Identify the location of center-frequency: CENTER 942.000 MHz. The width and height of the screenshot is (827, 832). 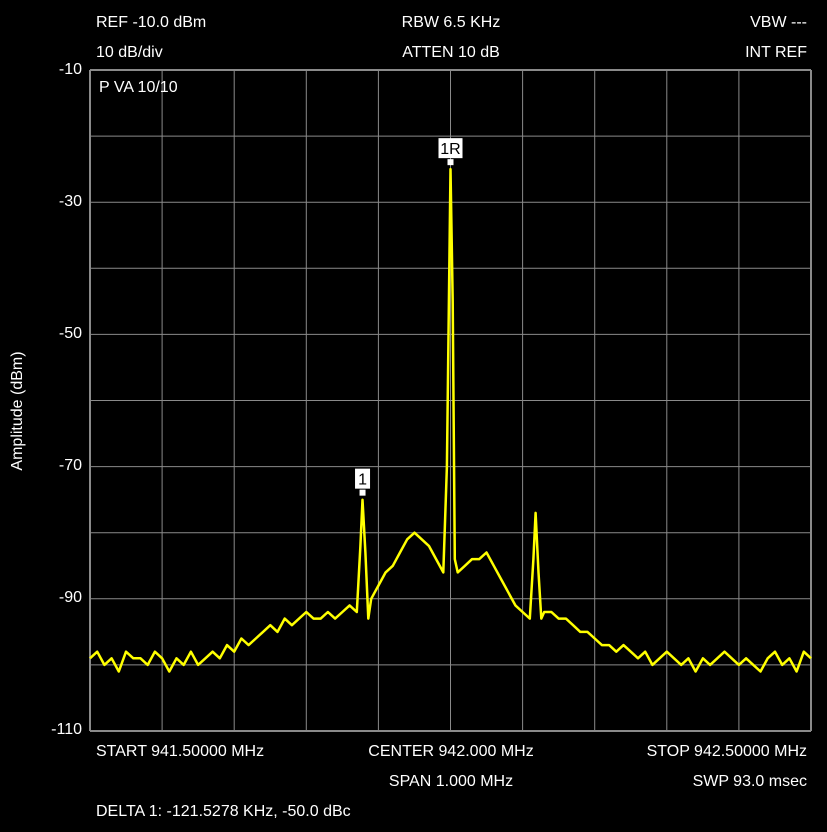
(451, 751).